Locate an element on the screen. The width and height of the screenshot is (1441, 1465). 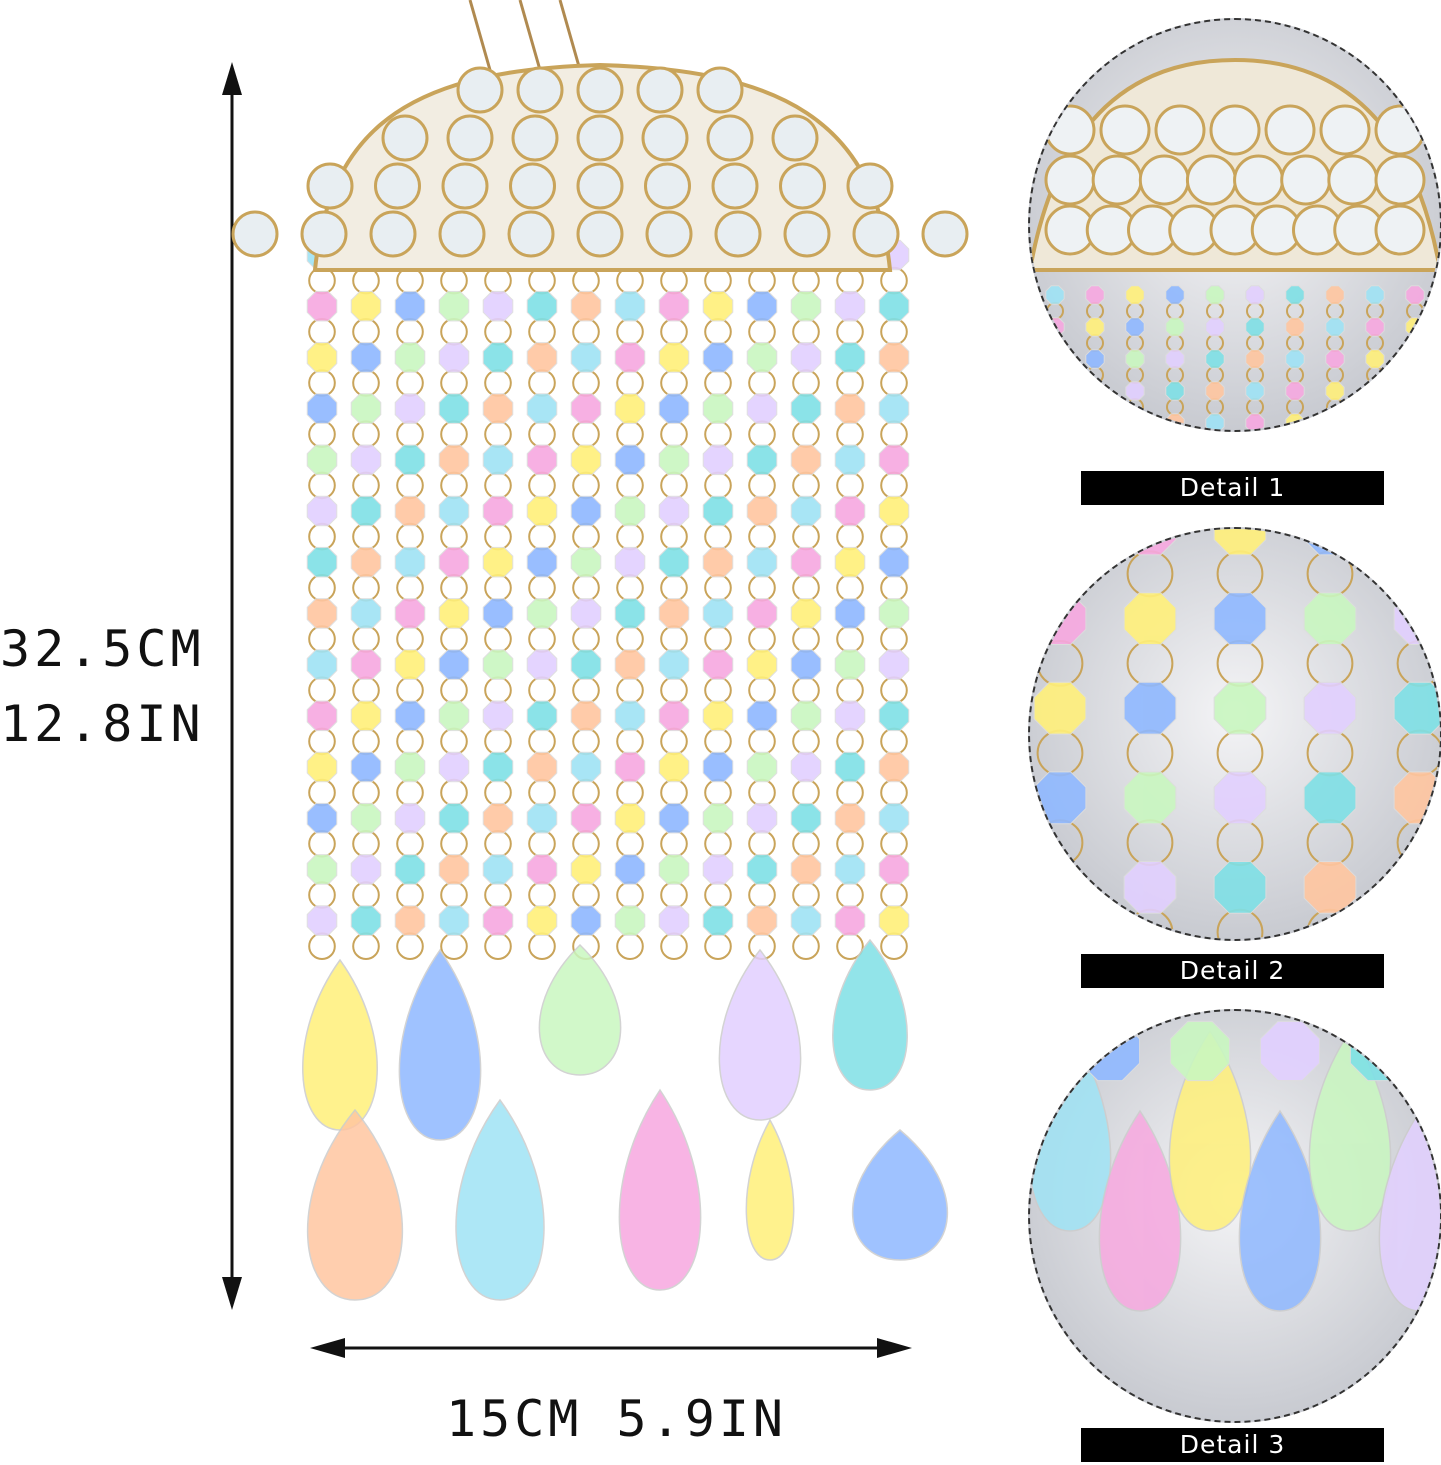
arrow-head-left-icon is located at coordinates (327, 1348).